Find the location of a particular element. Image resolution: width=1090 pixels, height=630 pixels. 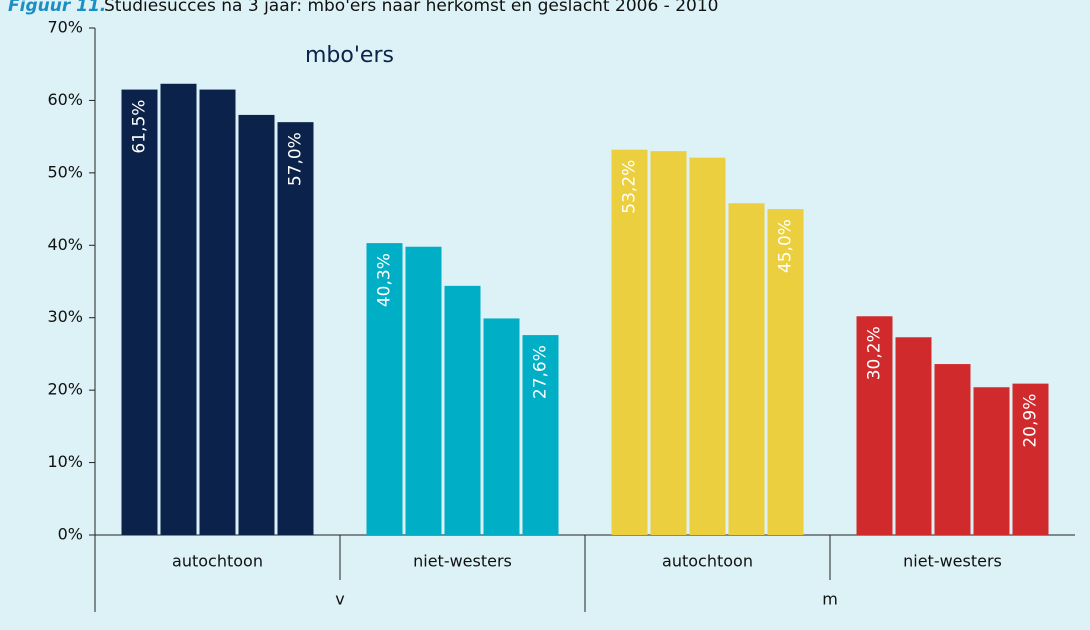

y-tick-label: 50% is located at coordinates (65, 171).